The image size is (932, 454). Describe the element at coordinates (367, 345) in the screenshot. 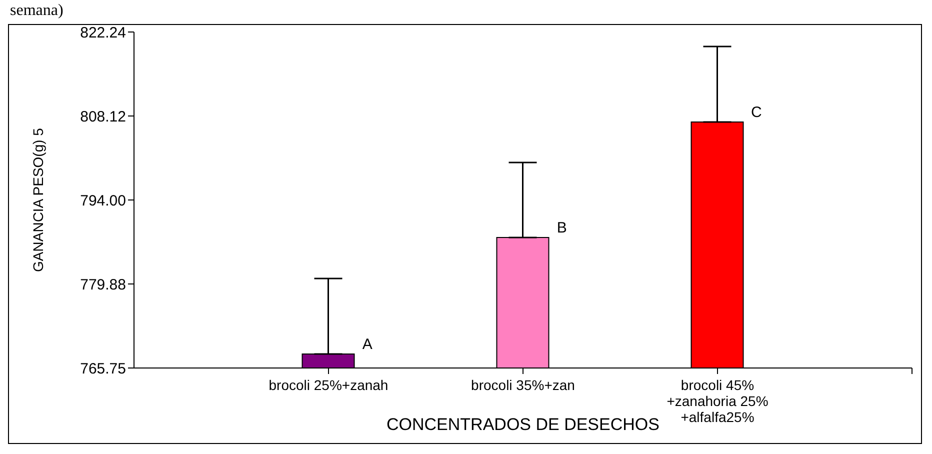

I see `annotation: A` at that location.